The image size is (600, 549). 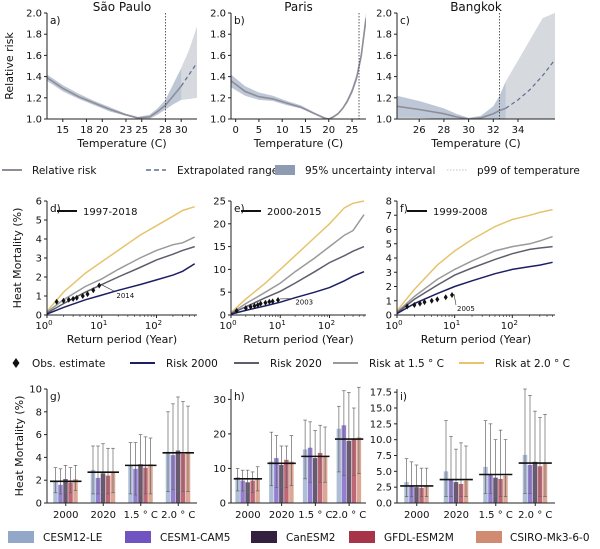 What do you see at coordinates (121, 143) in the screenshot?
I see `panel-a-xlabel: Temperature (C)` at bounding box center [121, 143].